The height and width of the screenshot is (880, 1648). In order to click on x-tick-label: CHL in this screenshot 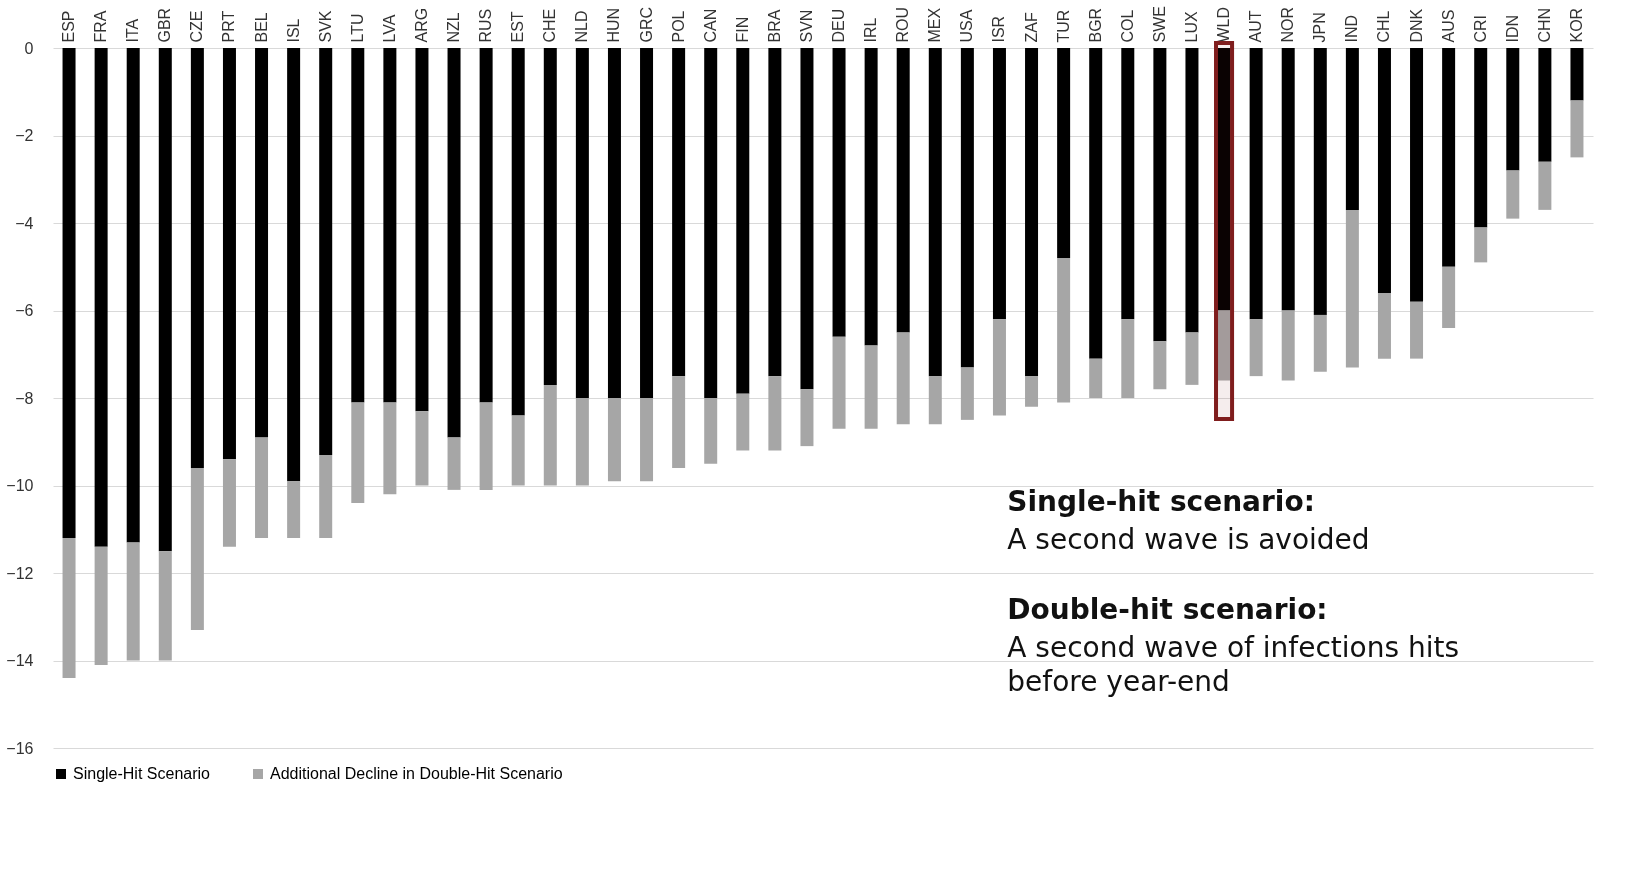, I will do `click(1384, 26)`.